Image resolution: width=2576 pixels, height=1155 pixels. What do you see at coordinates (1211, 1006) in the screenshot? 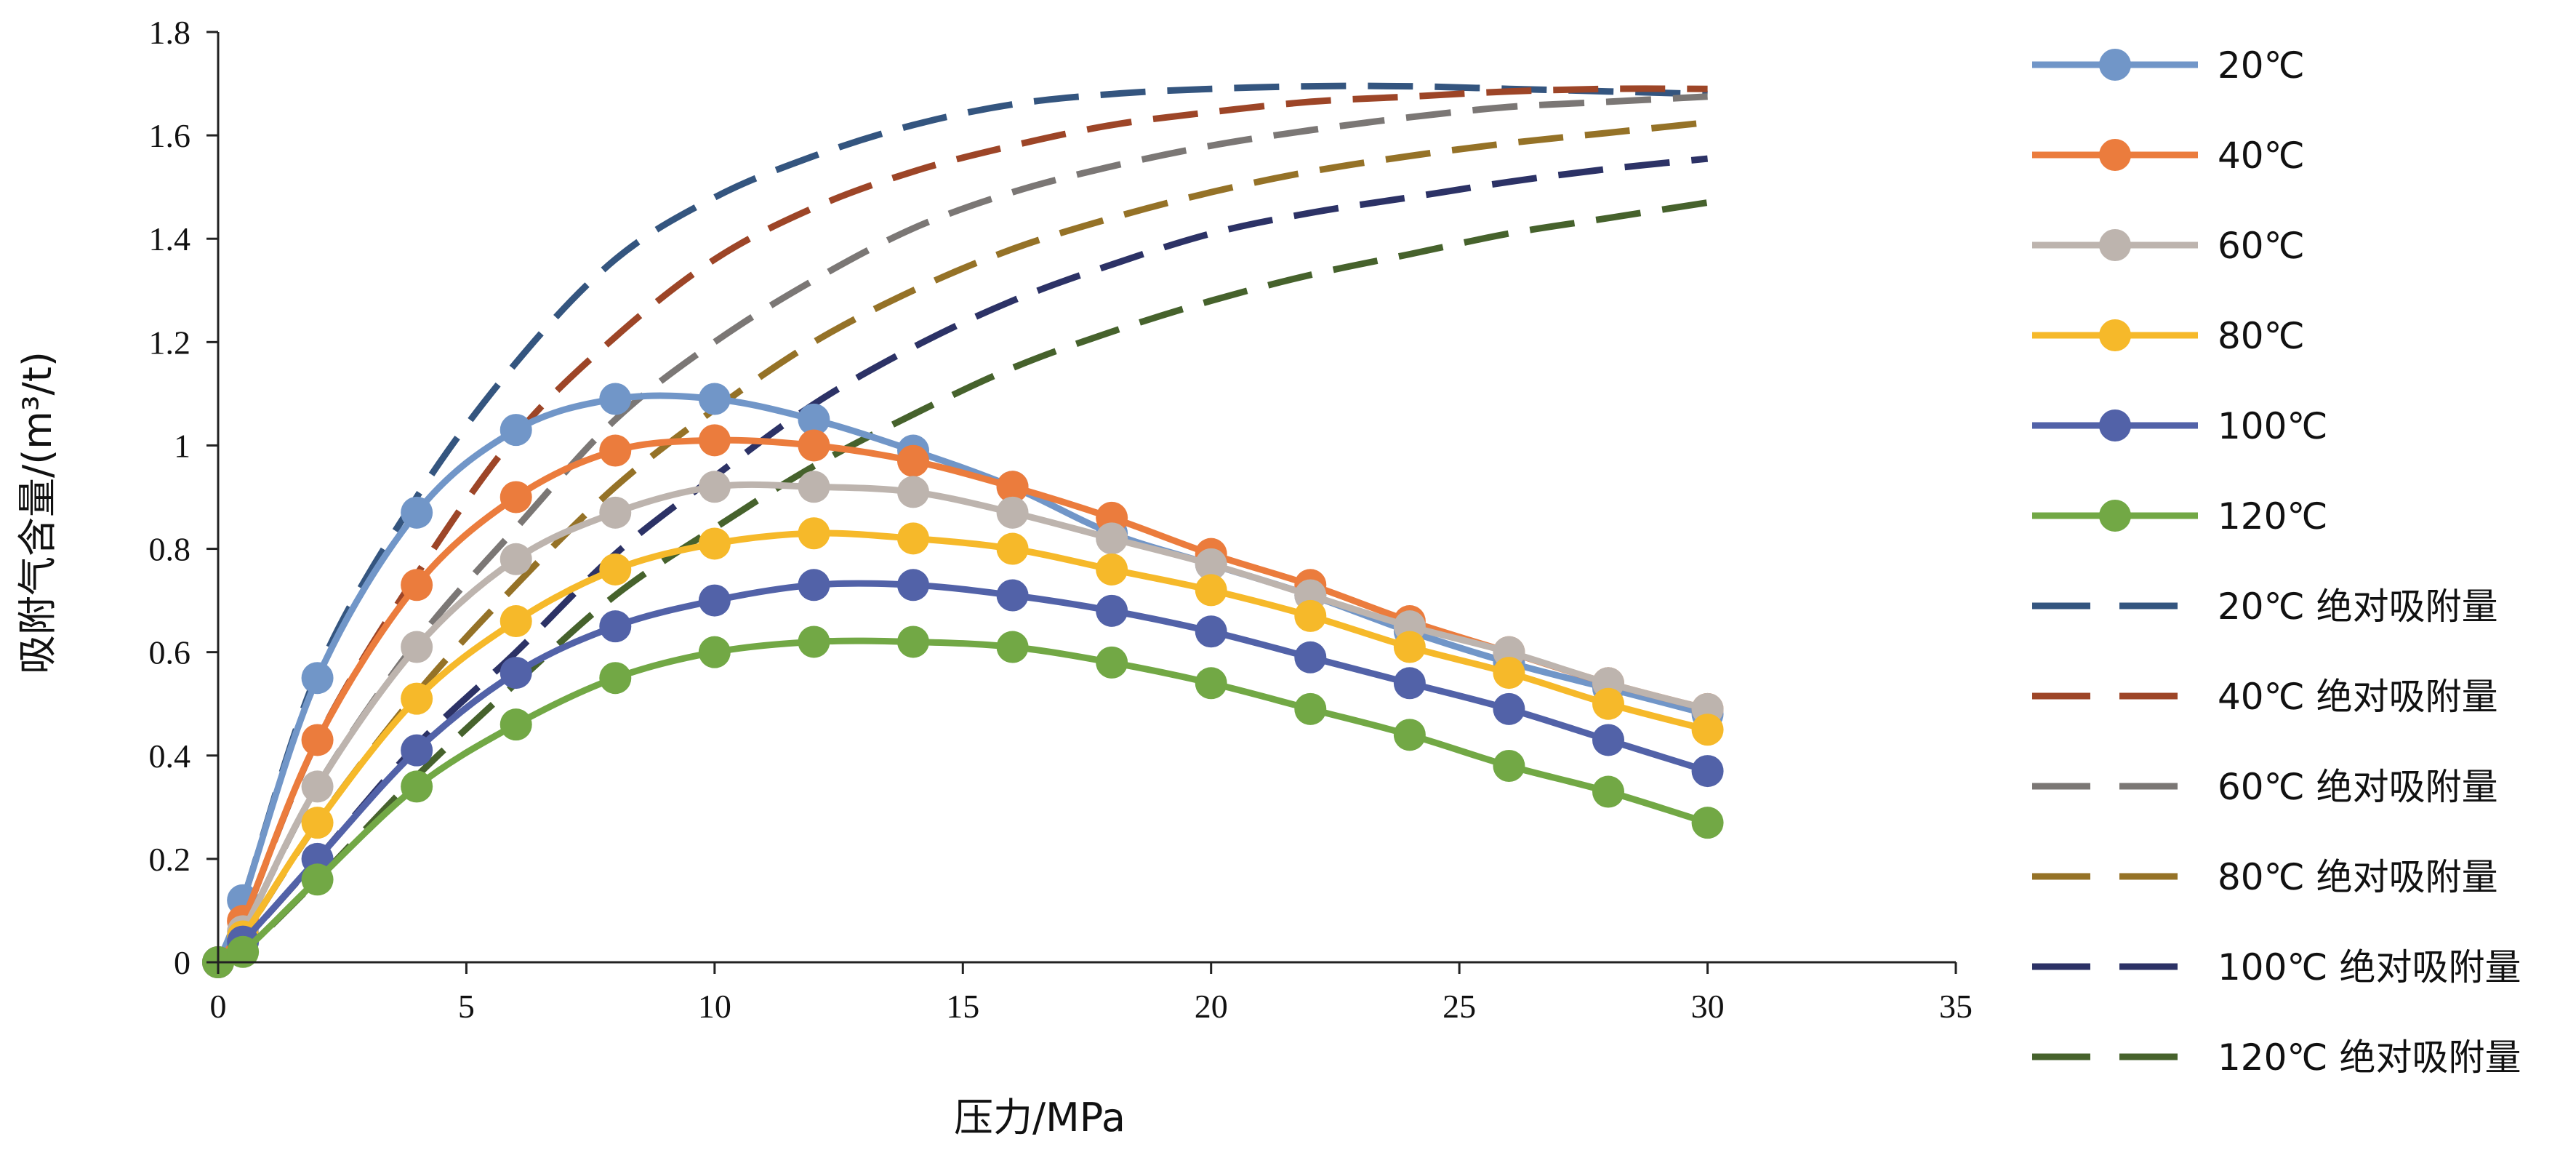
I see `x-tick-label: 20` at bounding box center [1211, 1006].